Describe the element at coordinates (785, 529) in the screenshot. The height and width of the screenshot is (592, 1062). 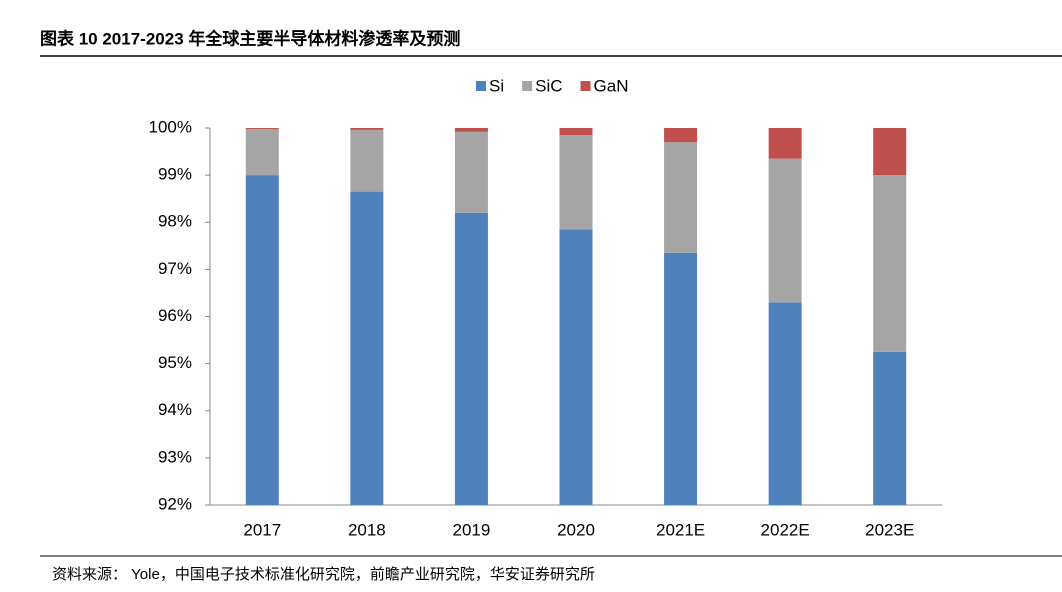
I see `x-tick-label: 2022E` at that location.